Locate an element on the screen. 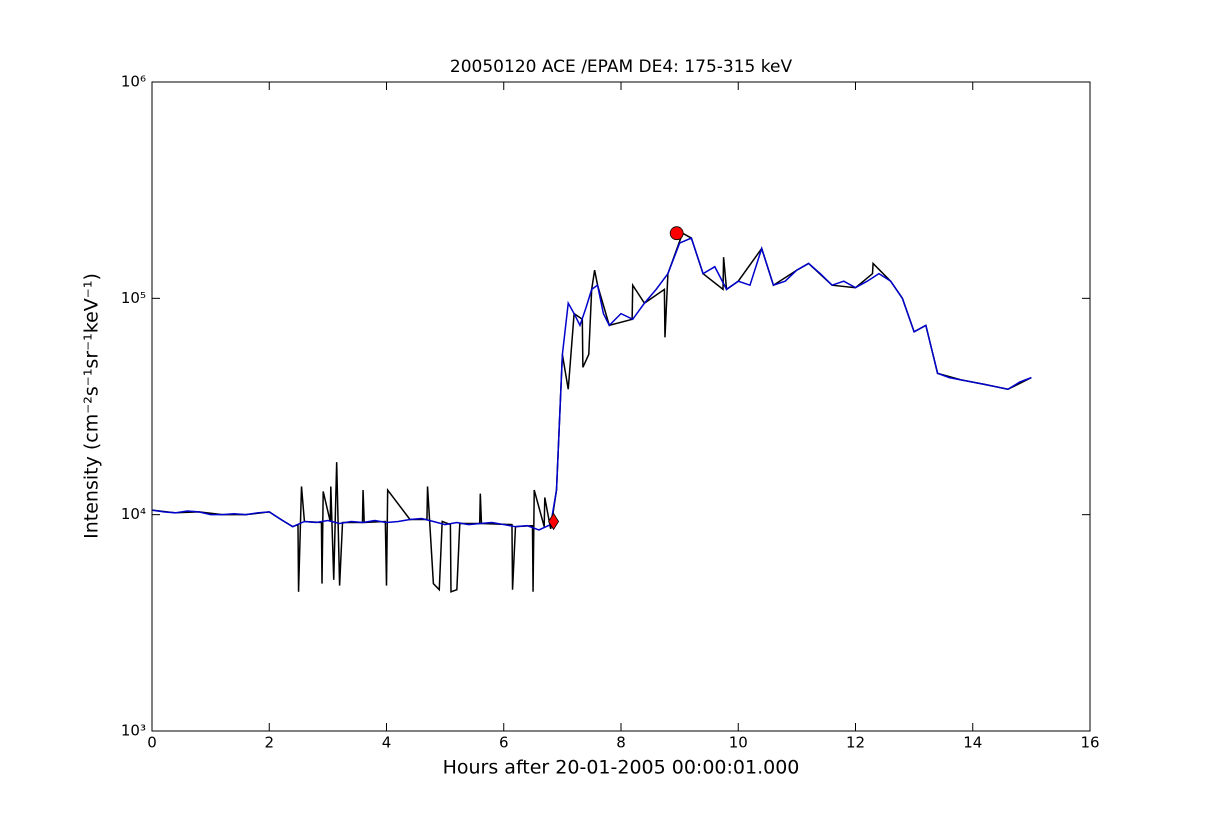  onset-marker is located at coordinates (554, 521).